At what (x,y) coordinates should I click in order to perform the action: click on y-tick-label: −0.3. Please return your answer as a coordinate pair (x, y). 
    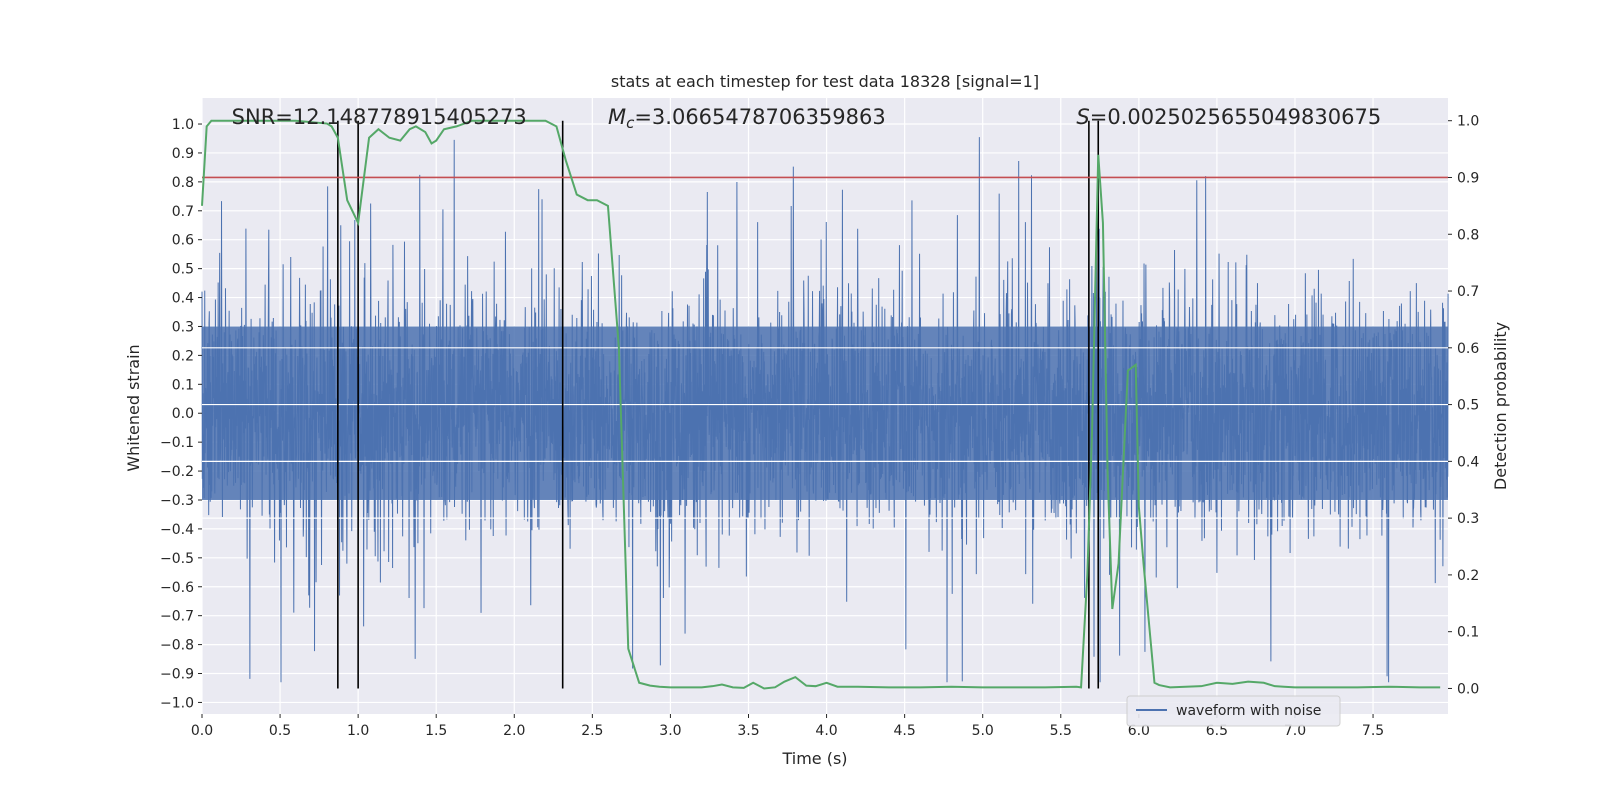
    Looking at the image, I should click on (177, 501).